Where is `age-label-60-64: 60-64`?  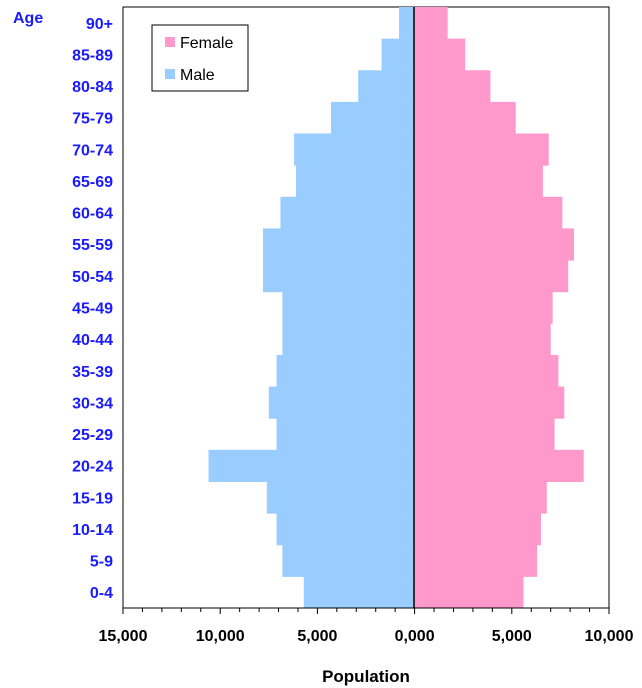 age-label-60-64: 60-64 is located at coordinates (92, 214).